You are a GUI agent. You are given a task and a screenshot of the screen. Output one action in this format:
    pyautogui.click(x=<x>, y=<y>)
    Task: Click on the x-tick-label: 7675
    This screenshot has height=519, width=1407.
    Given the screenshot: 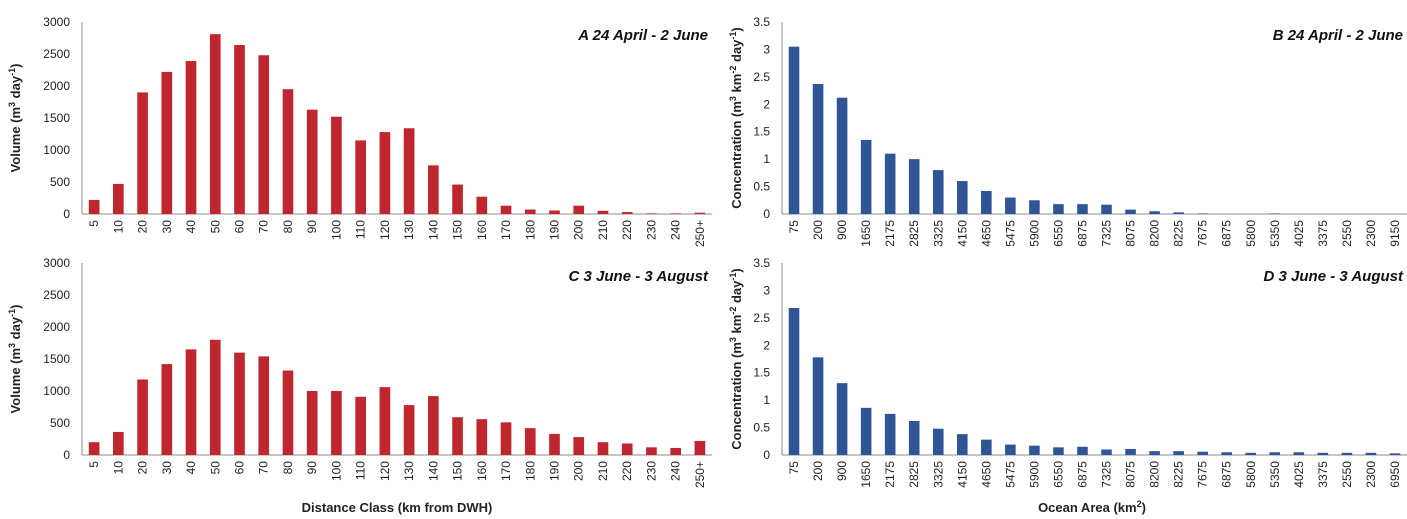 What is the action you would take?
    pyautogui.click(x=1203, y=474)
    